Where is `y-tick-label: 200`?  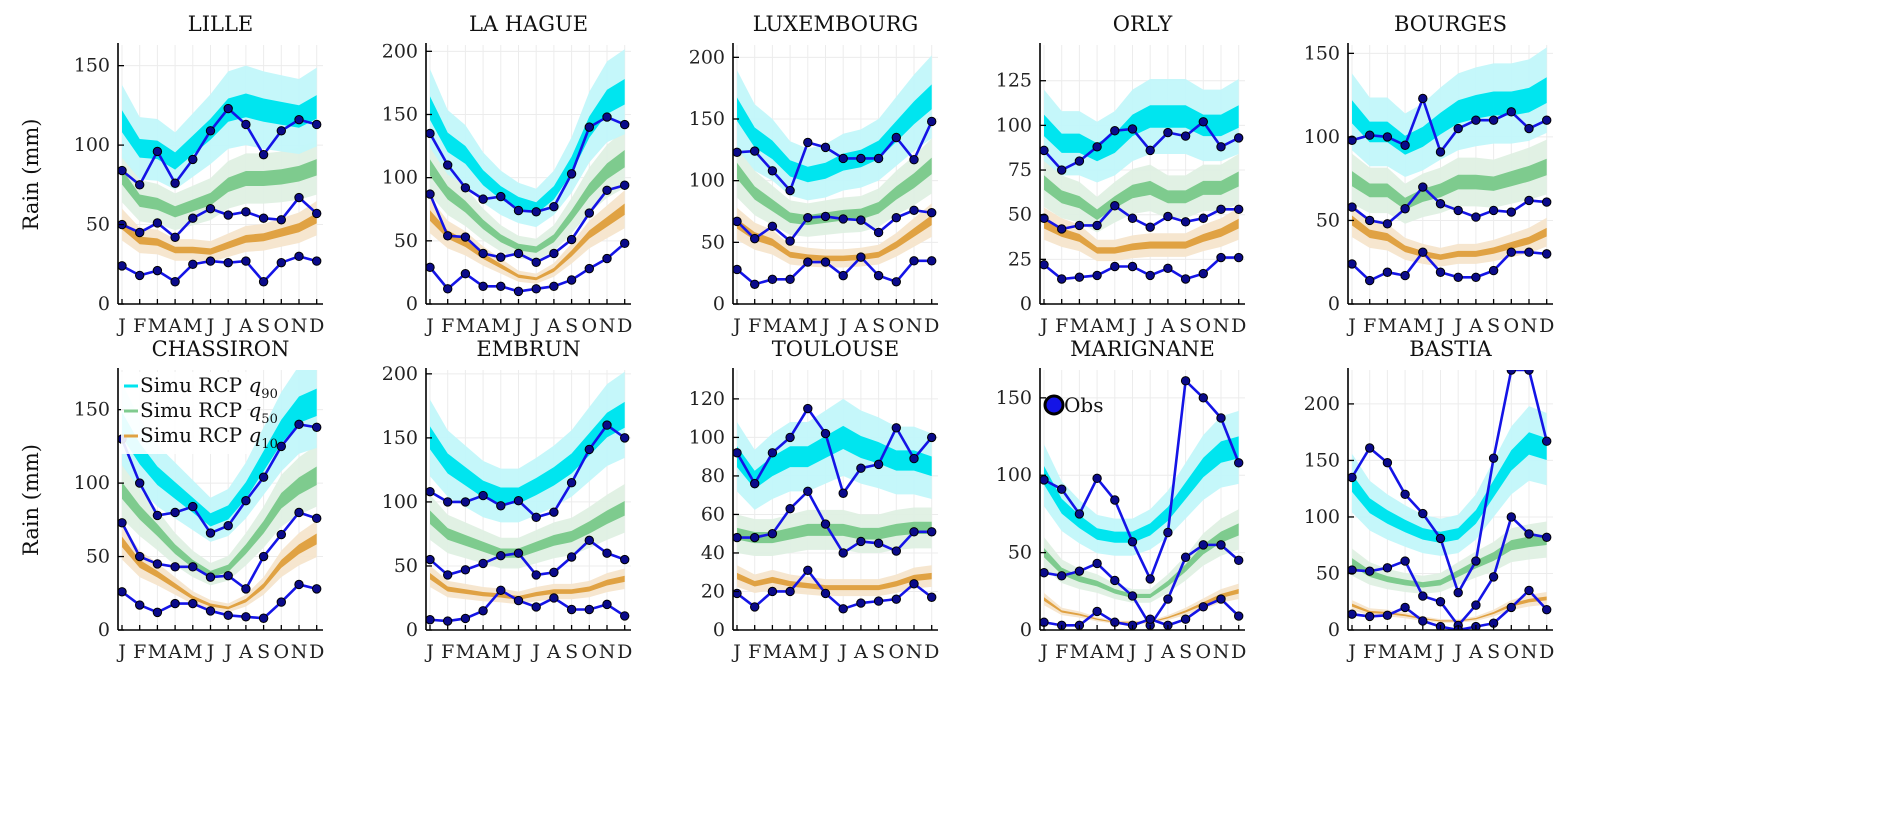 y-tick-label: 200 is located at coordinates (400, 51).